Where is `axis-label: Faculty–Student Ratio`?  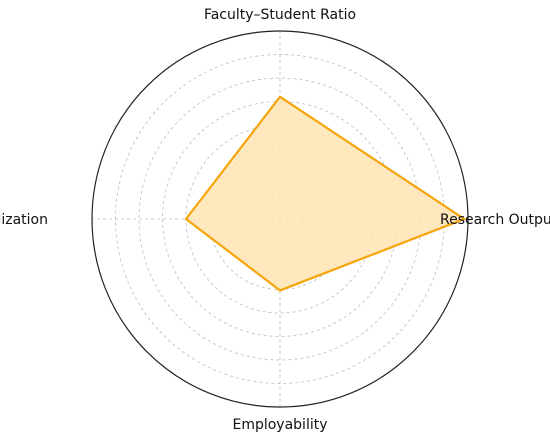
axis-label: Faculty–Student Ratio is located at coordinates (280, 15).